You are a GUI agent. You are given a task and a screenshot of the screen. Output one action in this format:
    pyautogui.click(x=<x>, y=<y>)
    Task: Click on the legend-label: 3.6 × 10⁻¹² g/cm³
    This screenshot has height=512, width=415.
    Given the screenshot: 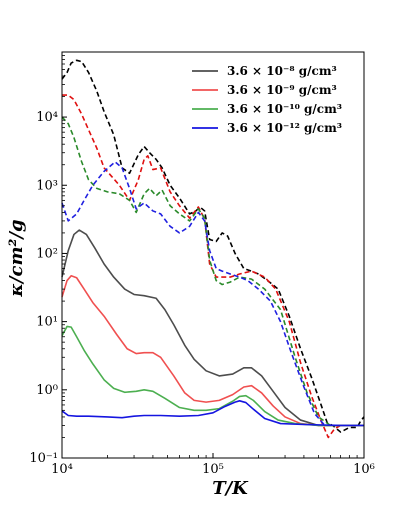 What is the action you would take?
    pyautogui.click(x=284, y=128)
    